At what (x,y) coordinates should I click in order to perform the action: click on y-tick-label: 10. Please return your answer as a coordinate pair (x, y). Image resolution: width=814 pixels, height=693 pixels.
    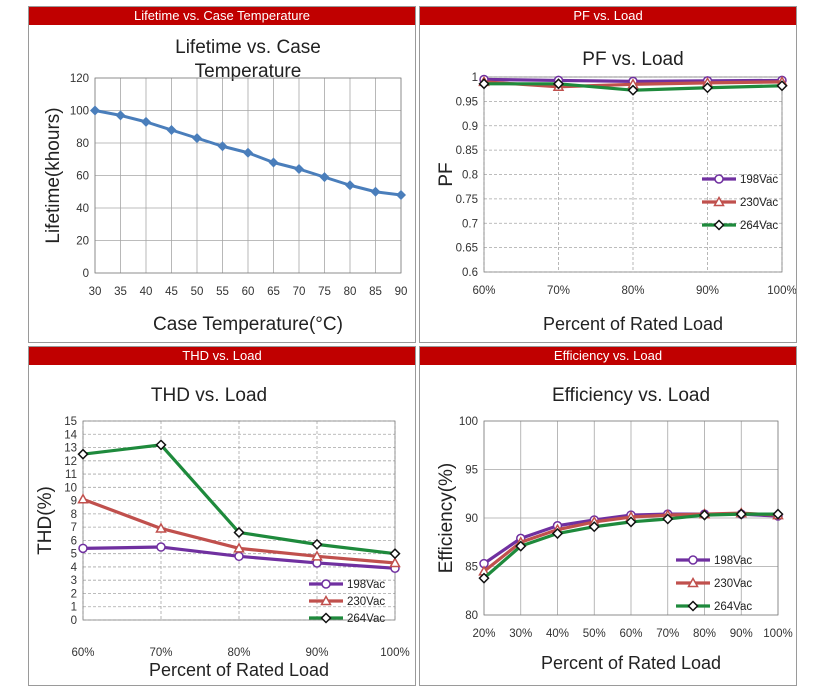
    Looking at the image, I should click on (70, 488).